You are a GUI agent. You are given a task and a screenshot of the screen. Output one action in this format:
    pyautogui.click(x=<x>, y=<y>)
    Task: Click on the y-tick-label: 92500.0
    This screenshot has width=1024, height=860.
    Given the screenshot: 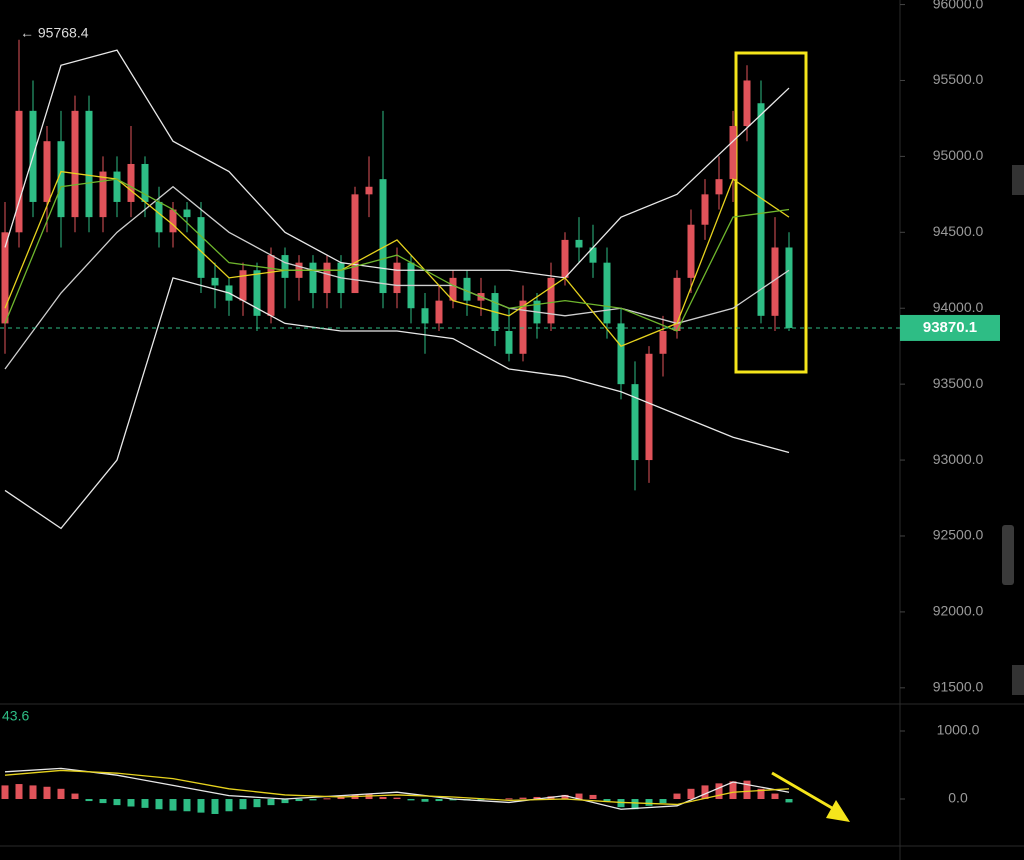 What is the action you would take?
    pyautogui.click(x=958, y=535)
    